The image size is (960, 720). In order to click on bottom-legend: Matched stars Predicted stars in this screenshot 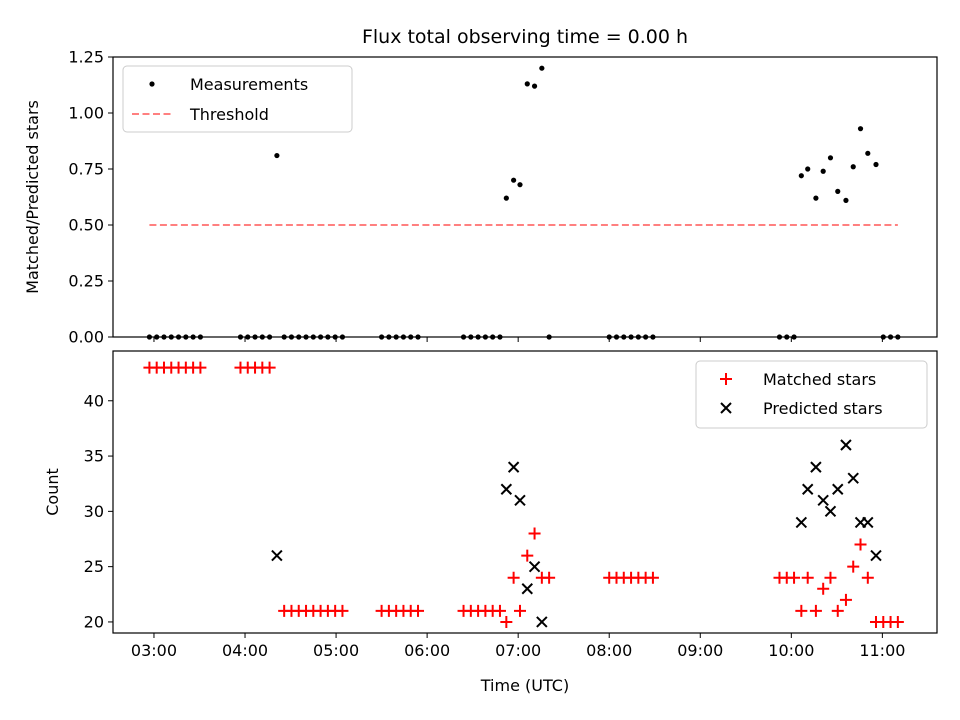, I will do `click(811, 394)`.